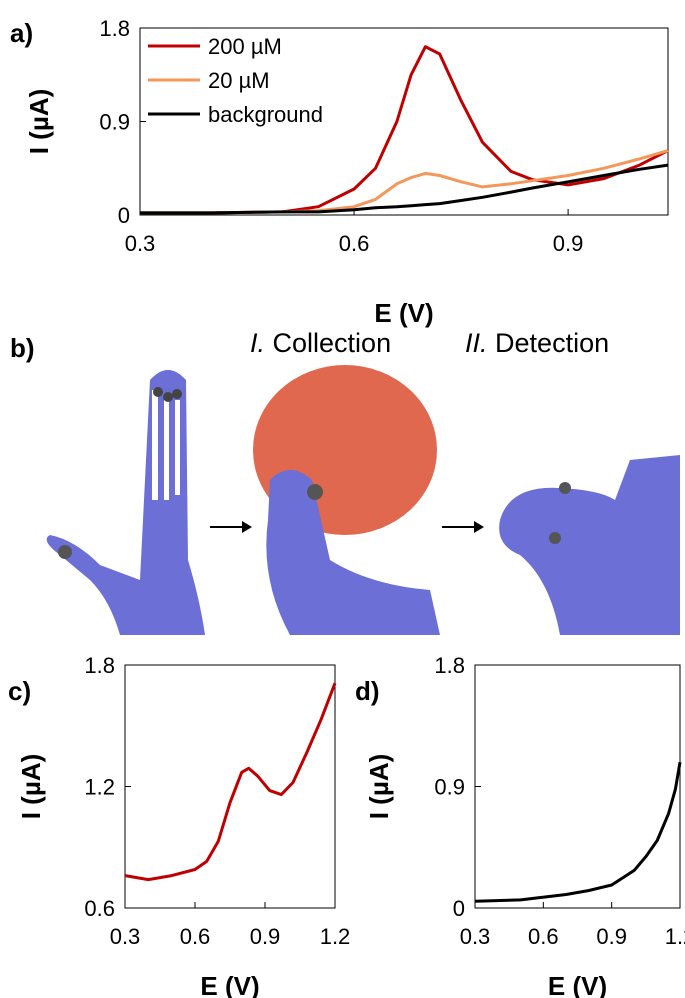 This screenshot has height=998, width=685. I want to click on panel-label: d), so click(367, 691).